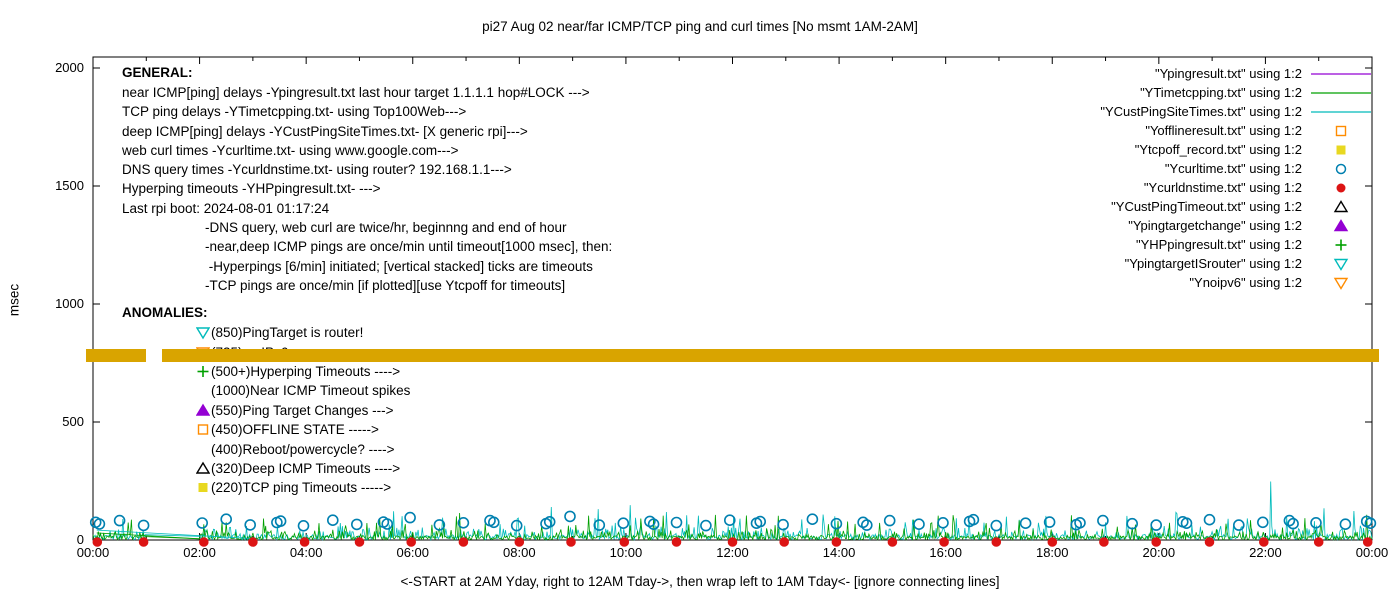 The image size is (1400, 600). Describe the element at coordinates (69, 67) in the screenshot. I see `y-tick-label: 2000` at that location.